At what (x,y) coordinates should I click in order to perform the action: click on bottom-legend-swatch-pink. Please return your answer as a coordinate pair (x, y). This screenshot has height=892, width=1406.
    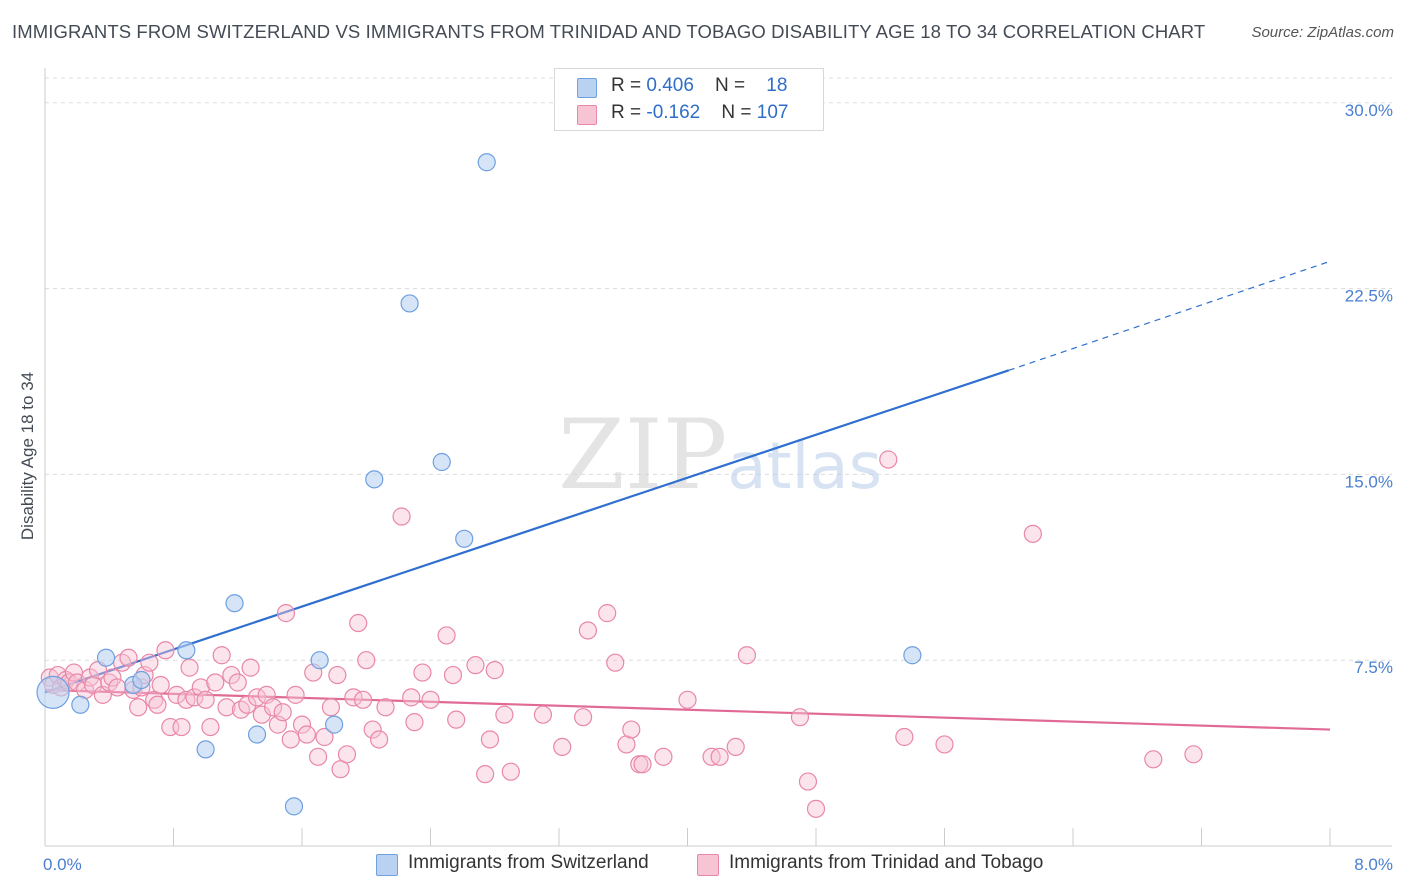
    Looking at the image, I should click on (708, 865).